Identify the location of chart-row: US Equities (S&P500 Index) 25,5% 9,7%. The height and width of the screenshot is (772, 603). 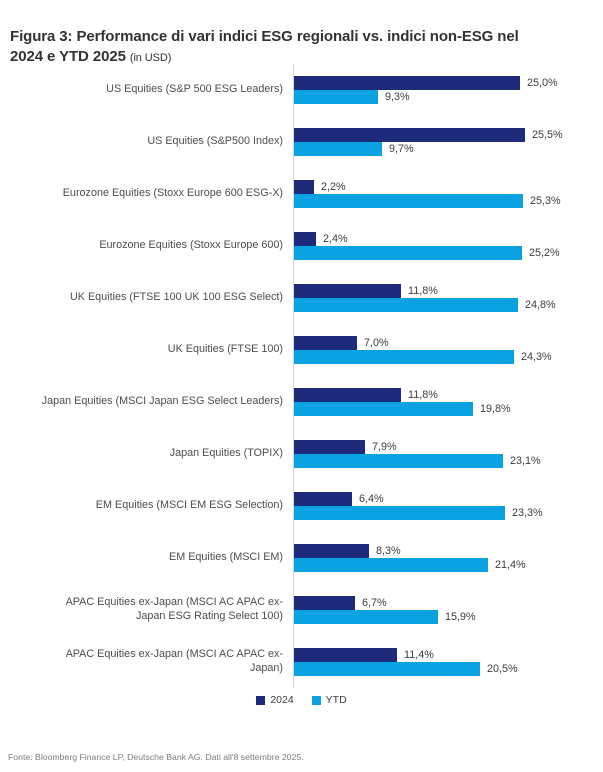
(301, 142).